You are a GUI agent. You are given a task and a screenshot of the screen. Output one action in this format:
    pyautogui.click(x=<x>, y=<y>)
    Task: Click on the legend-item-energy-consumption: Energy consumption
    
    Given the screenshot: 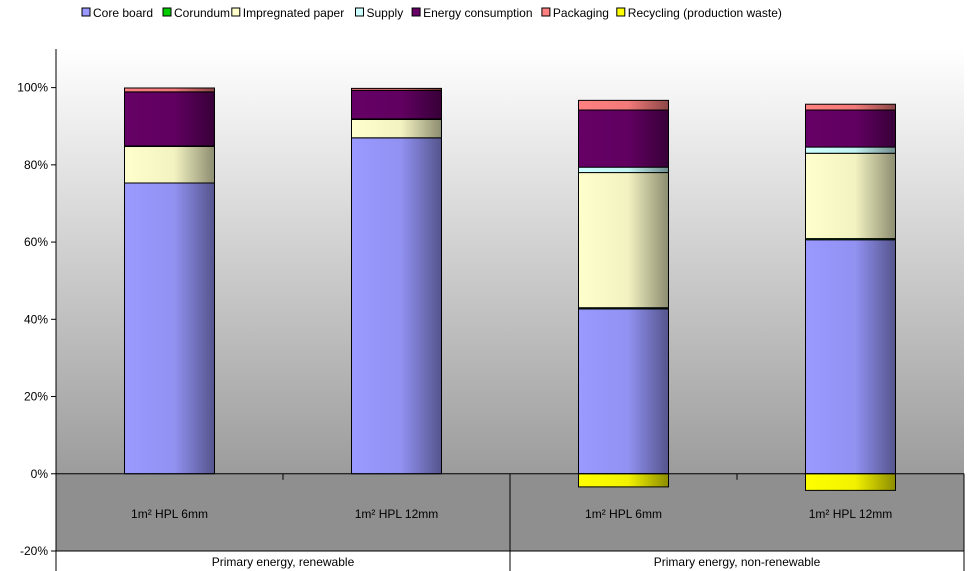 What is the action you would take?
    pyautogui.click(x=472, y=13)
    